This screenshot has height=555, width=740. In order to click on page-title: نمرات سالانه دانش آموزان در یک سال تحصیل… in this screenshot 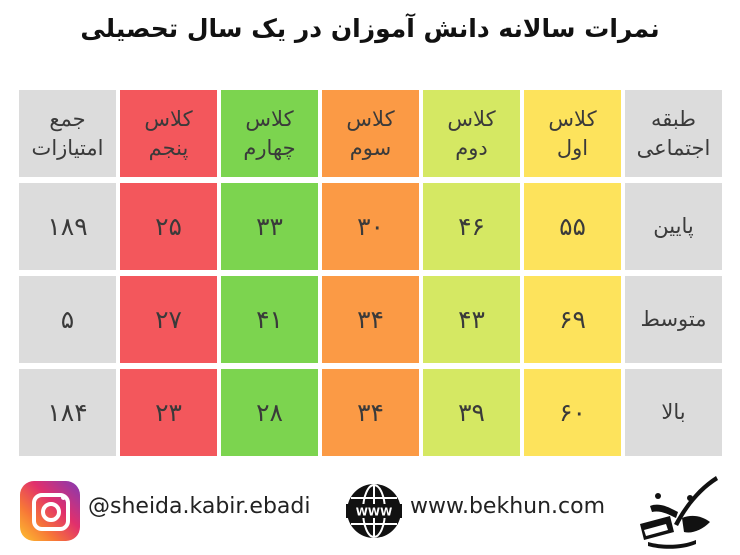, I will do `click(370, 28)`.